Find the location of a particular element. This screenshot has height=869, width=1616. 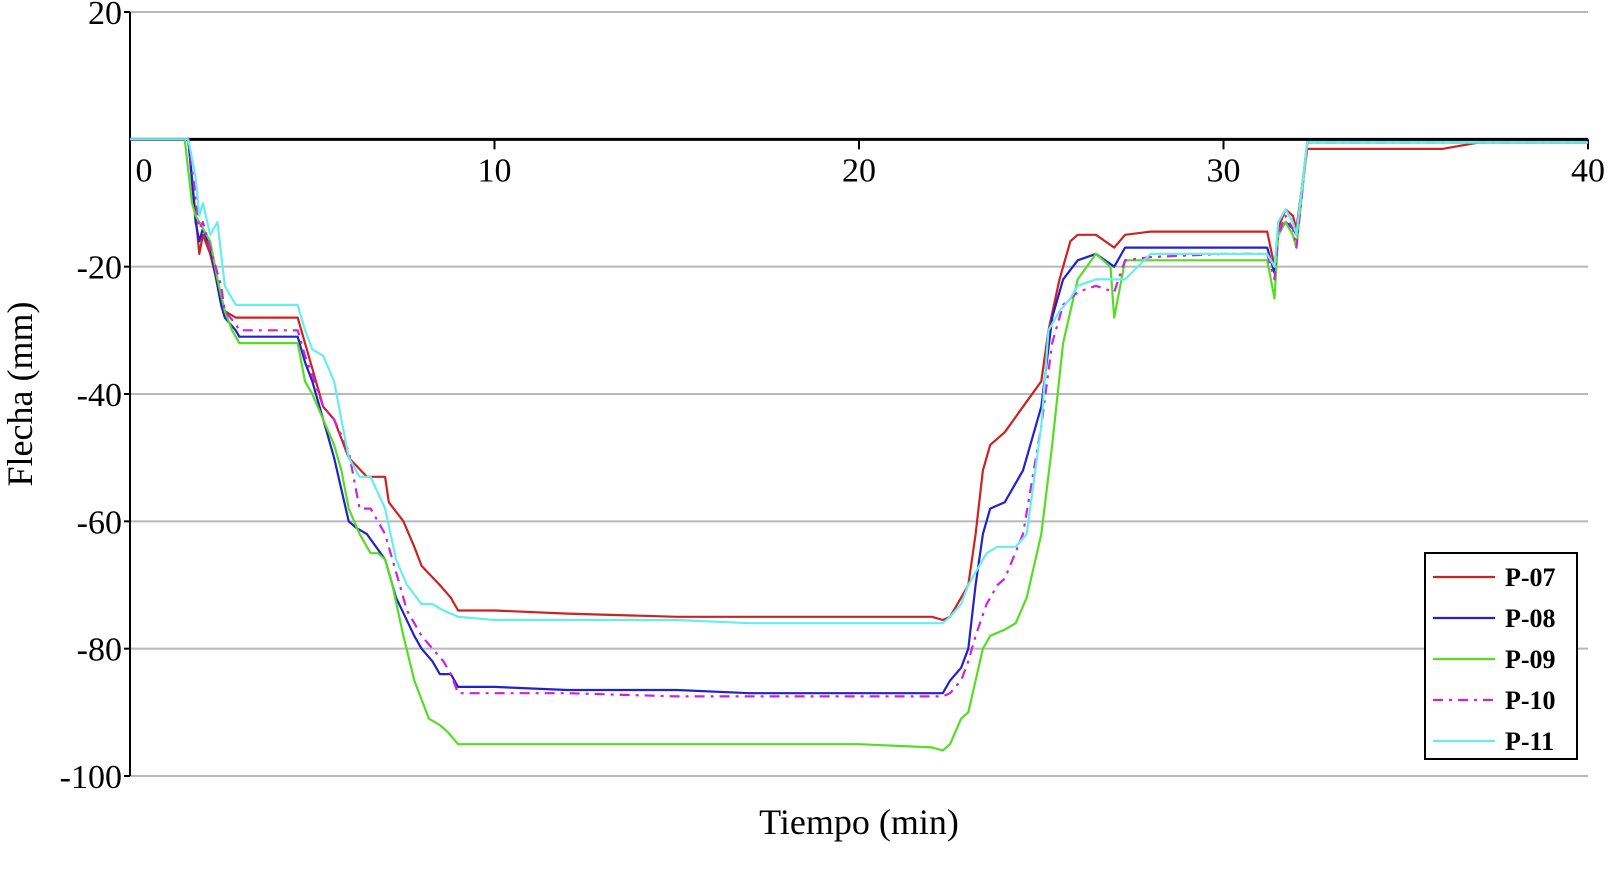

legend-label: P-08 is located at coordinates (1530, 618).